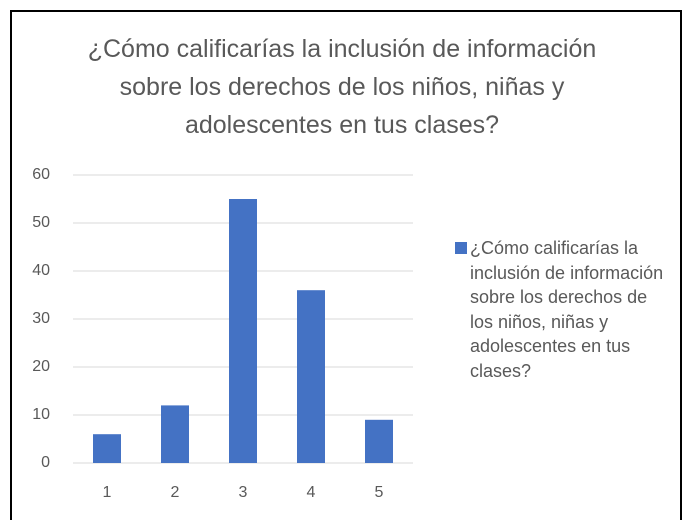 Image resolution: width=684 pixels, height=520 pixels. I want to click on y-tick-label: 10, so click(41, 414).